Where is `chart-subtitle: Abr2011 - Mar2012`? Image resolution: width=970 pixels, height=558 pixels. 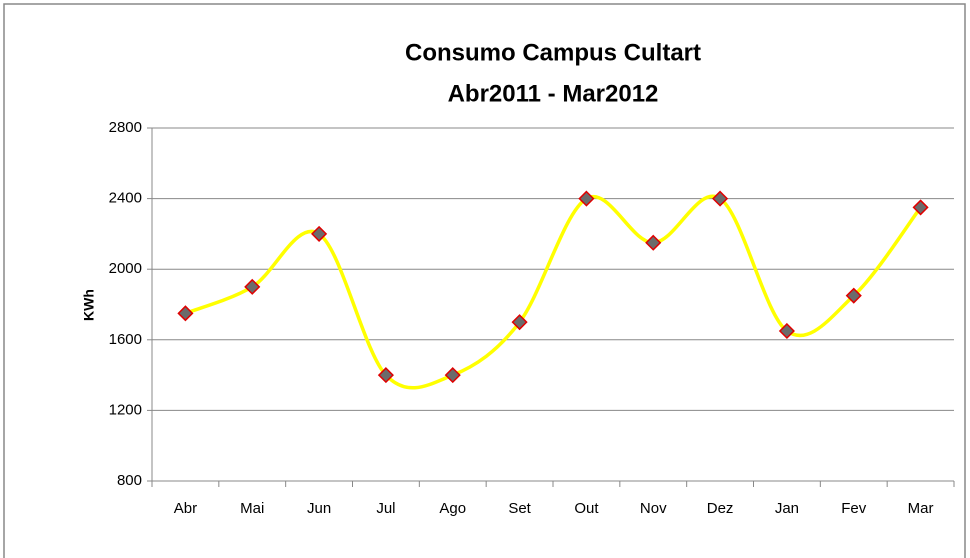
chart-subtitle: Abr2011 - Mar2012 is located at coordinates (553, 93).